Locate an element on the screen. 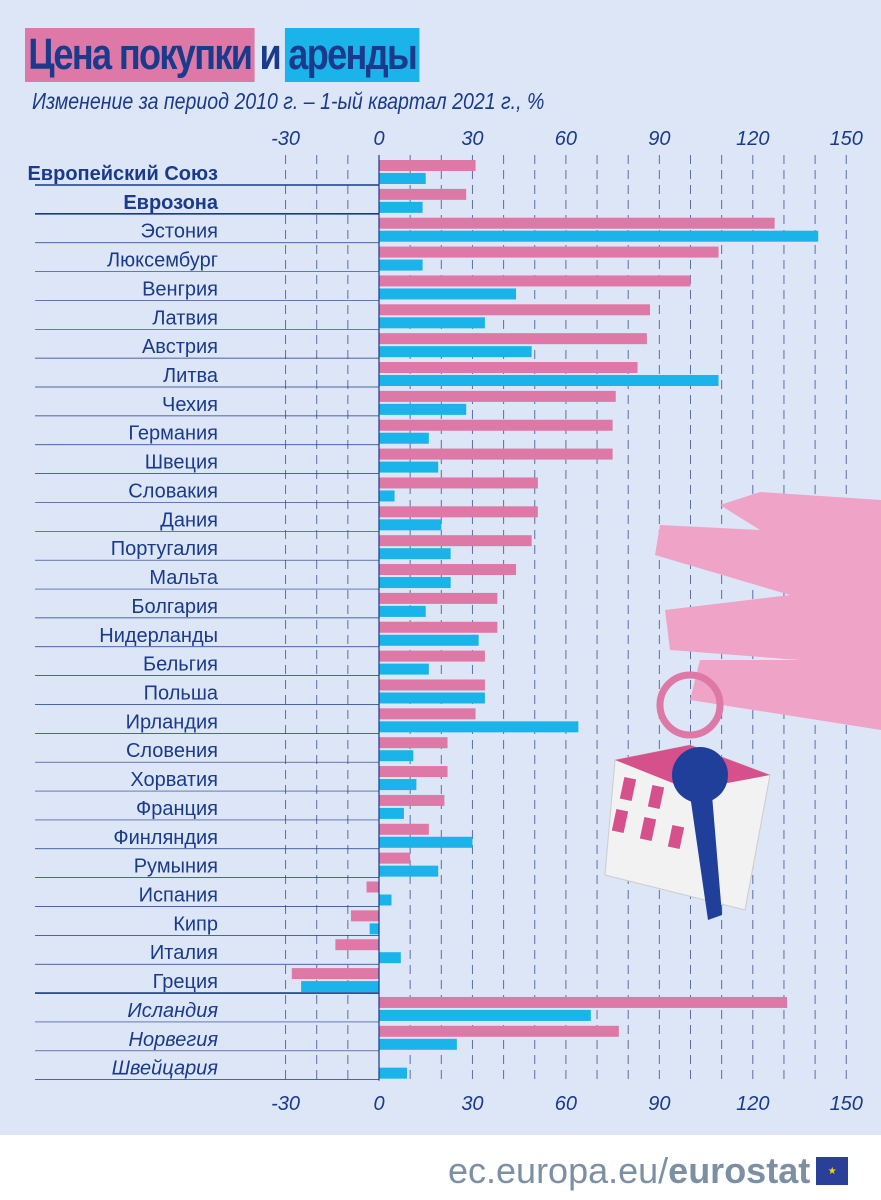  category-label: Швеция is located at coordinates (181, 463).